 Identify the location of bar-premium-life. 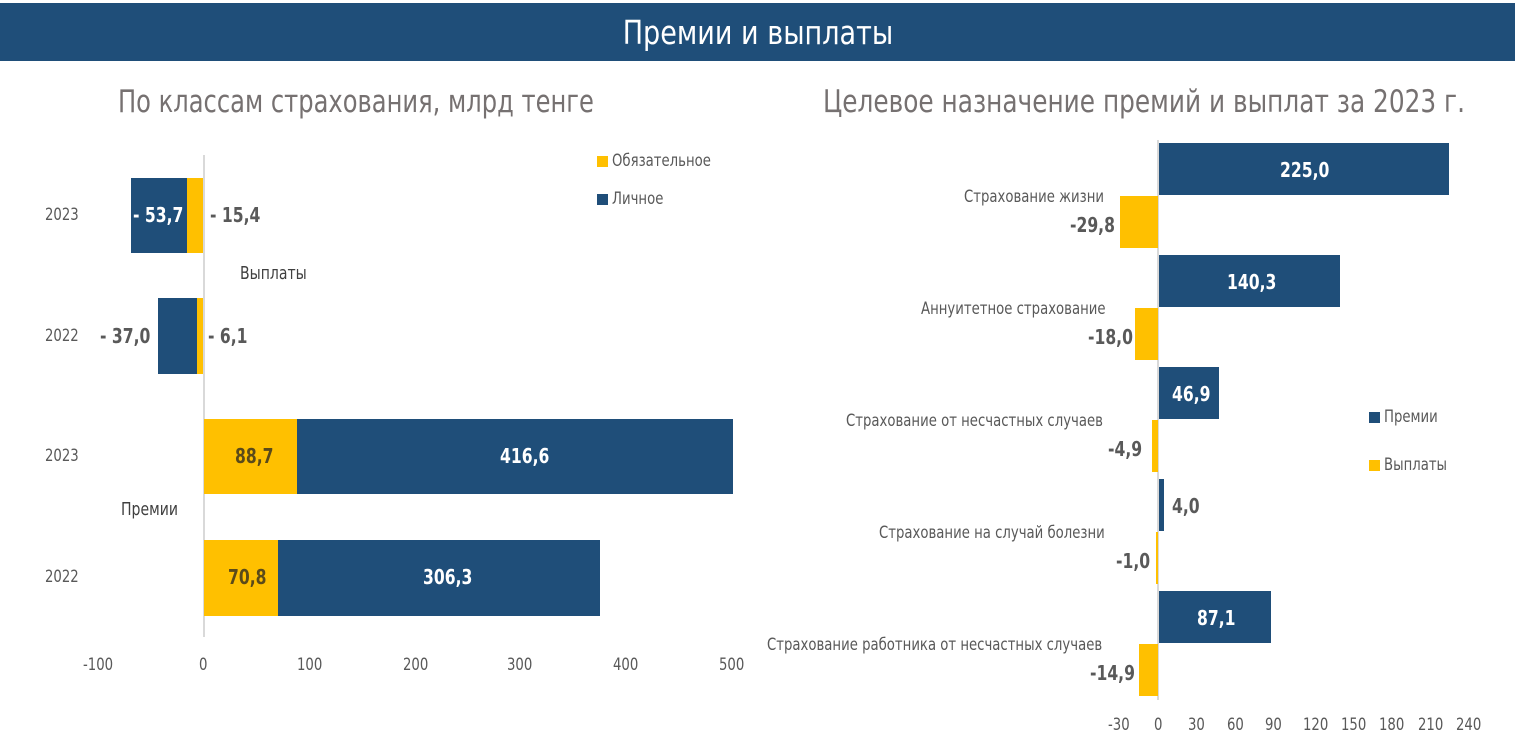
(1304, 169).